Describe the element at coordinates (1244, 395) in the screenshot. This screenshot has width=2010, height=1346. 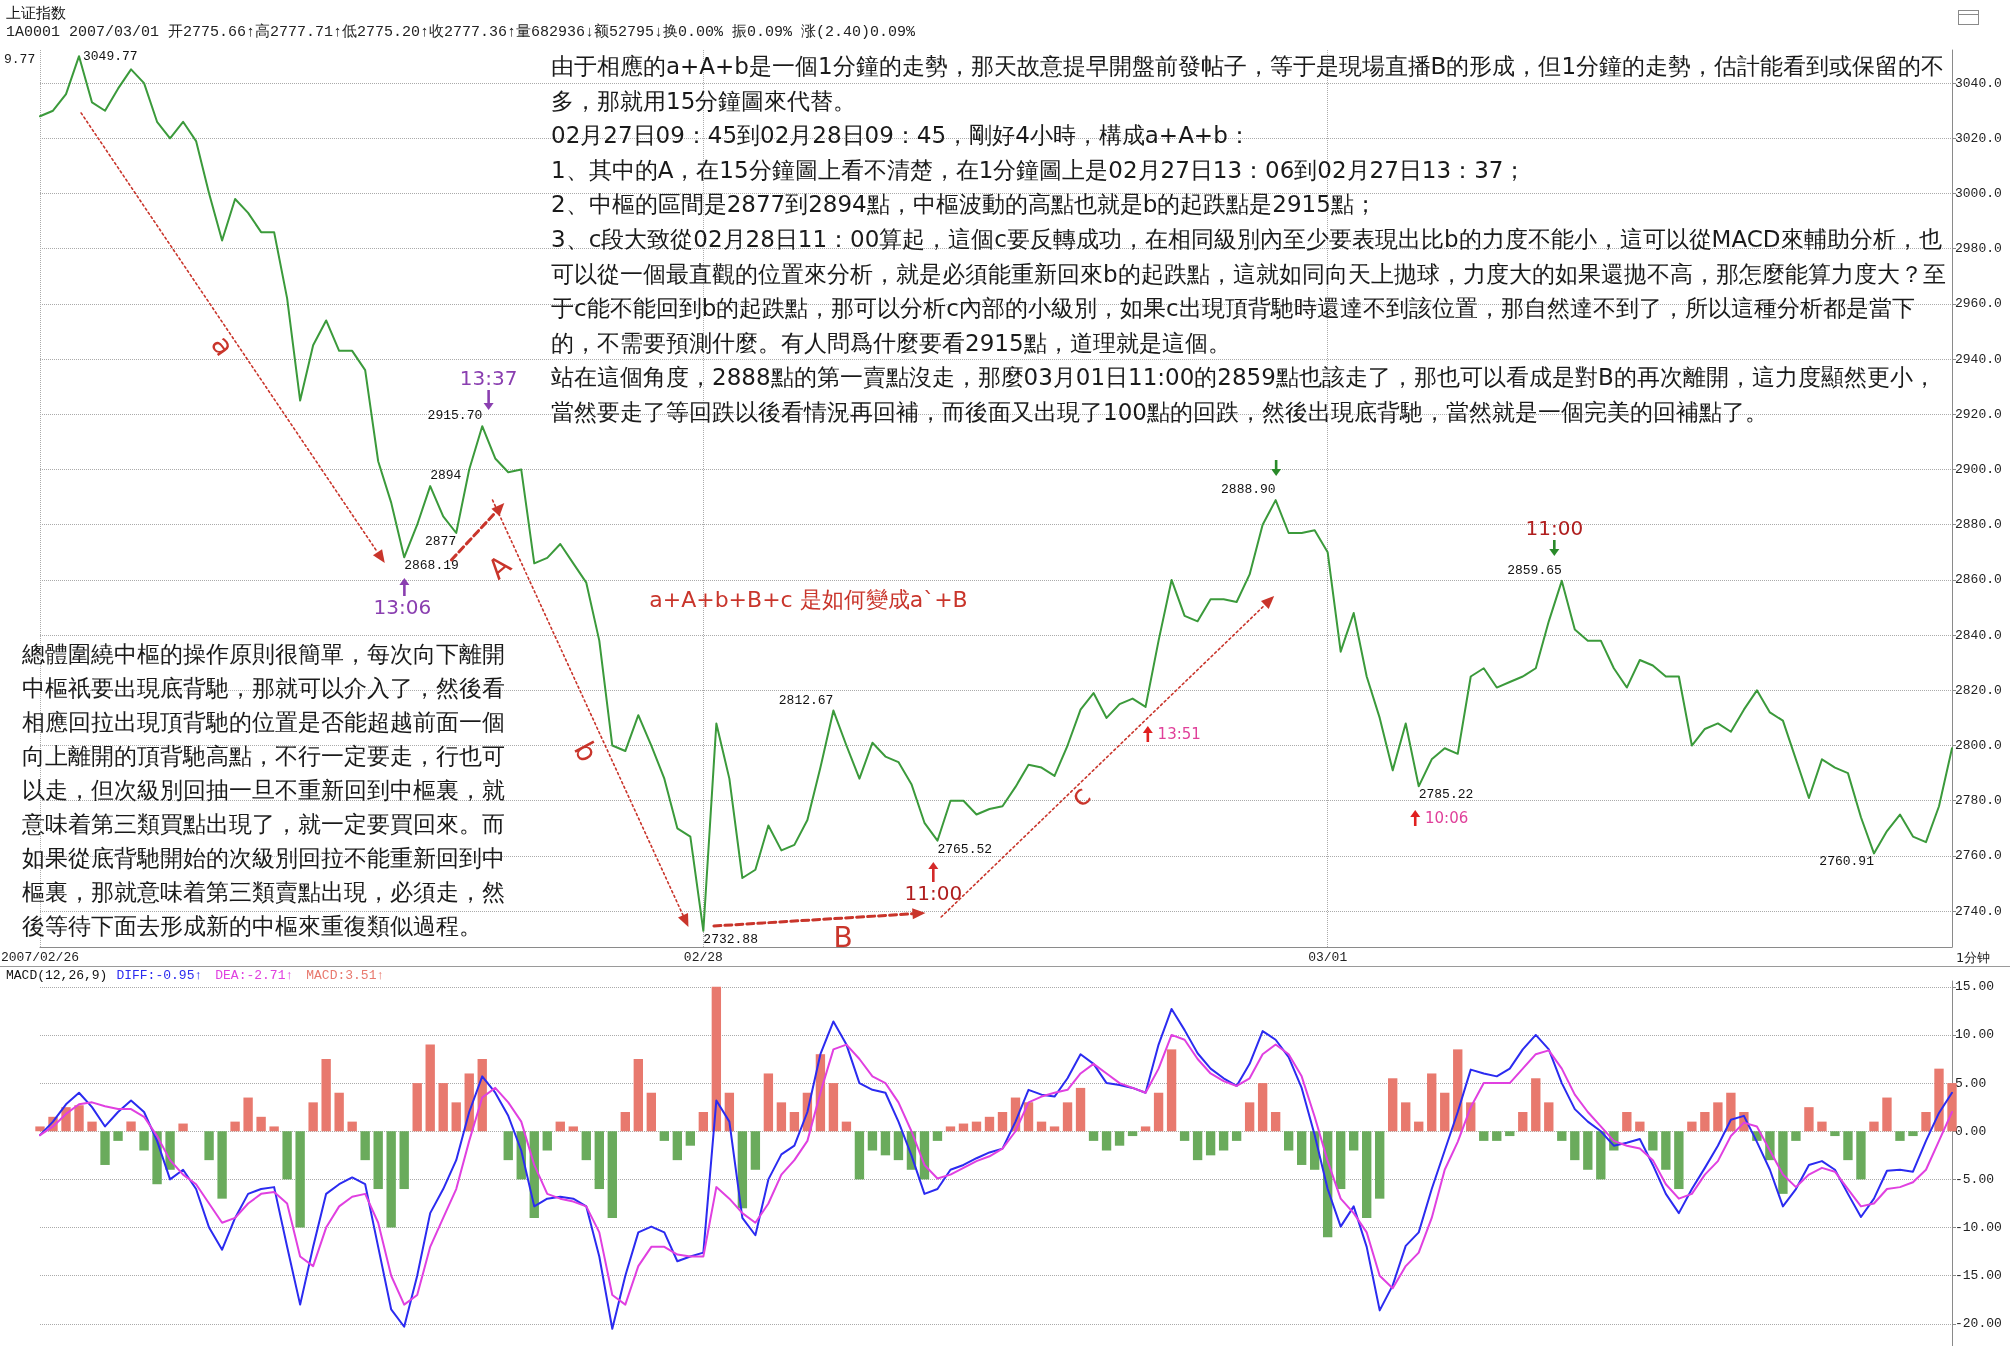
I see `annotation: 站在這個角度，2888點的第一賣點沒走，那麼03月01日11:00的2859點也該走了，那也可以看成是對B的再次離開，這力度顯然更小，當然要走了等回跌以後看情況再回補，而後面又出現了100點的回跌，然後出現底背馳，當然就是一個完美的回補點了。` at that location.